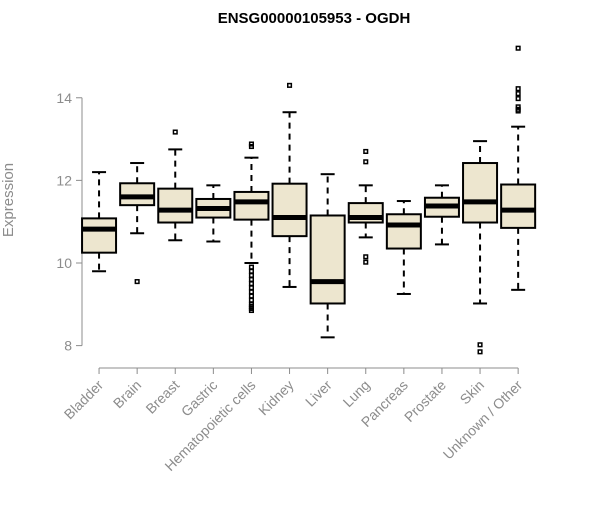 This screenshot has width=600, height=505. Describe the element at coordinates (251, 227) in the screenshot. I see `box-hematopoietic-cells` at that location.